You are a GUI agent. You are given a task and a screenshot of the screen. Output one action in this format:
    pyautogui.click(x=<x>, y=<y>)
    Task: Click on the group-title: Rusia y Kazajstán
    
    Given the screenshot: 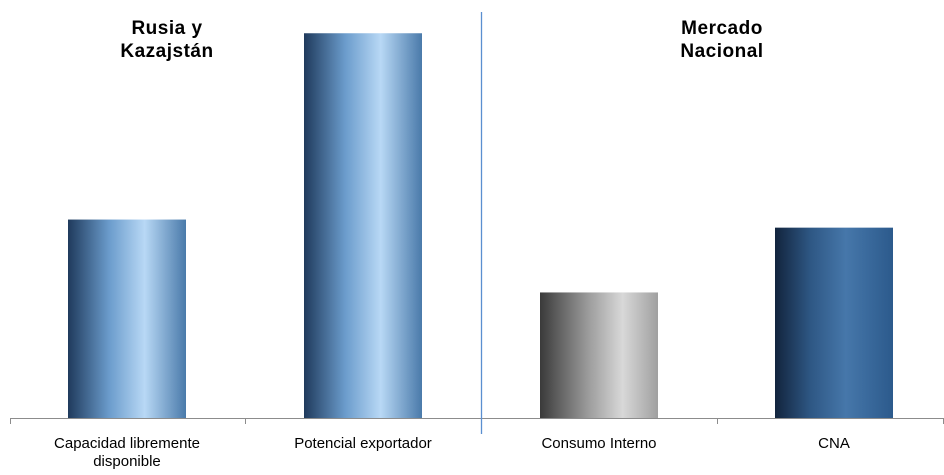 What is the action you would take?
    pyautogui.click(x=166, y=40)
    